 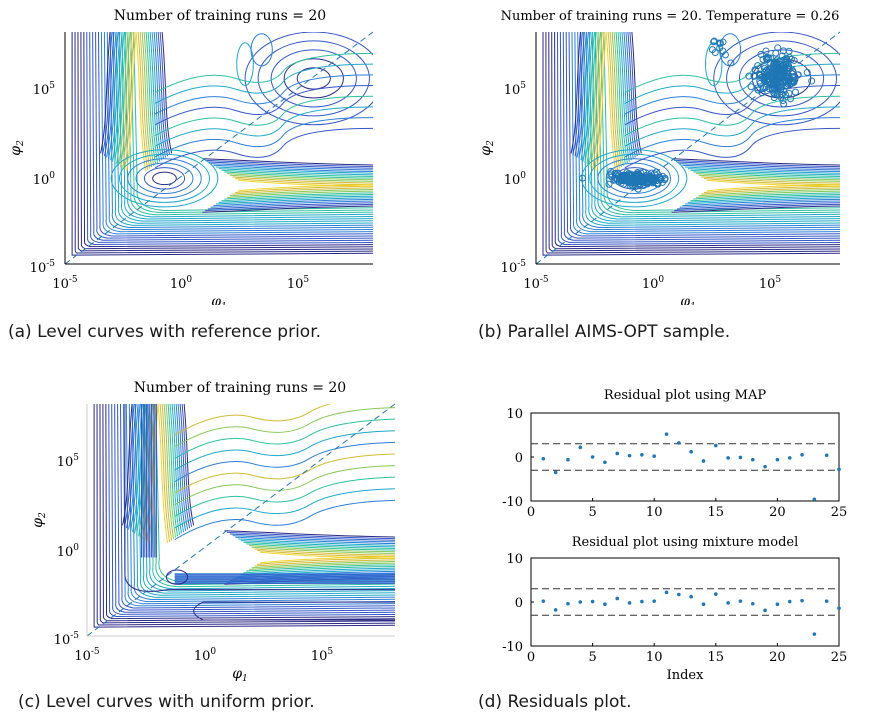 I want to click on caption-a: (a) Level curves with reference prior., so click(x=165, y=332).